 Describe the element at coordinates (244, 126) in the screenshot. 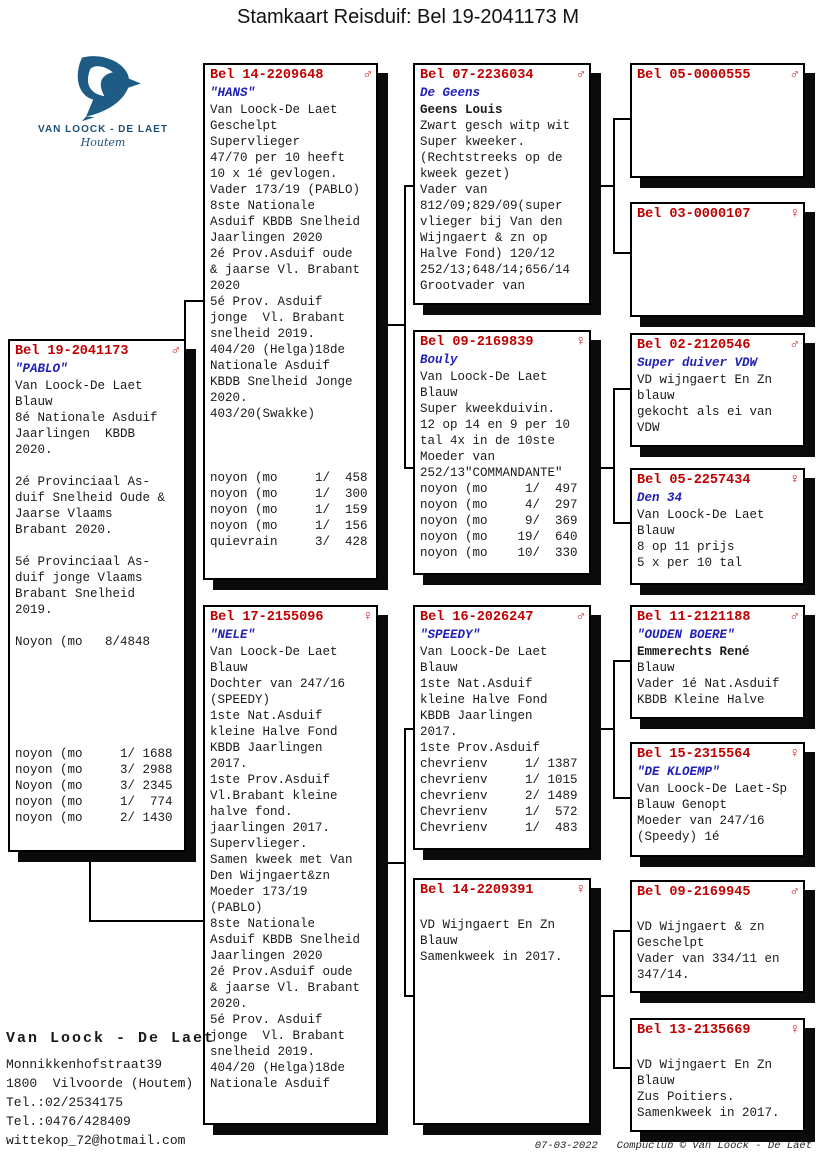

I see `detail-line: Geschelpt` at that location.